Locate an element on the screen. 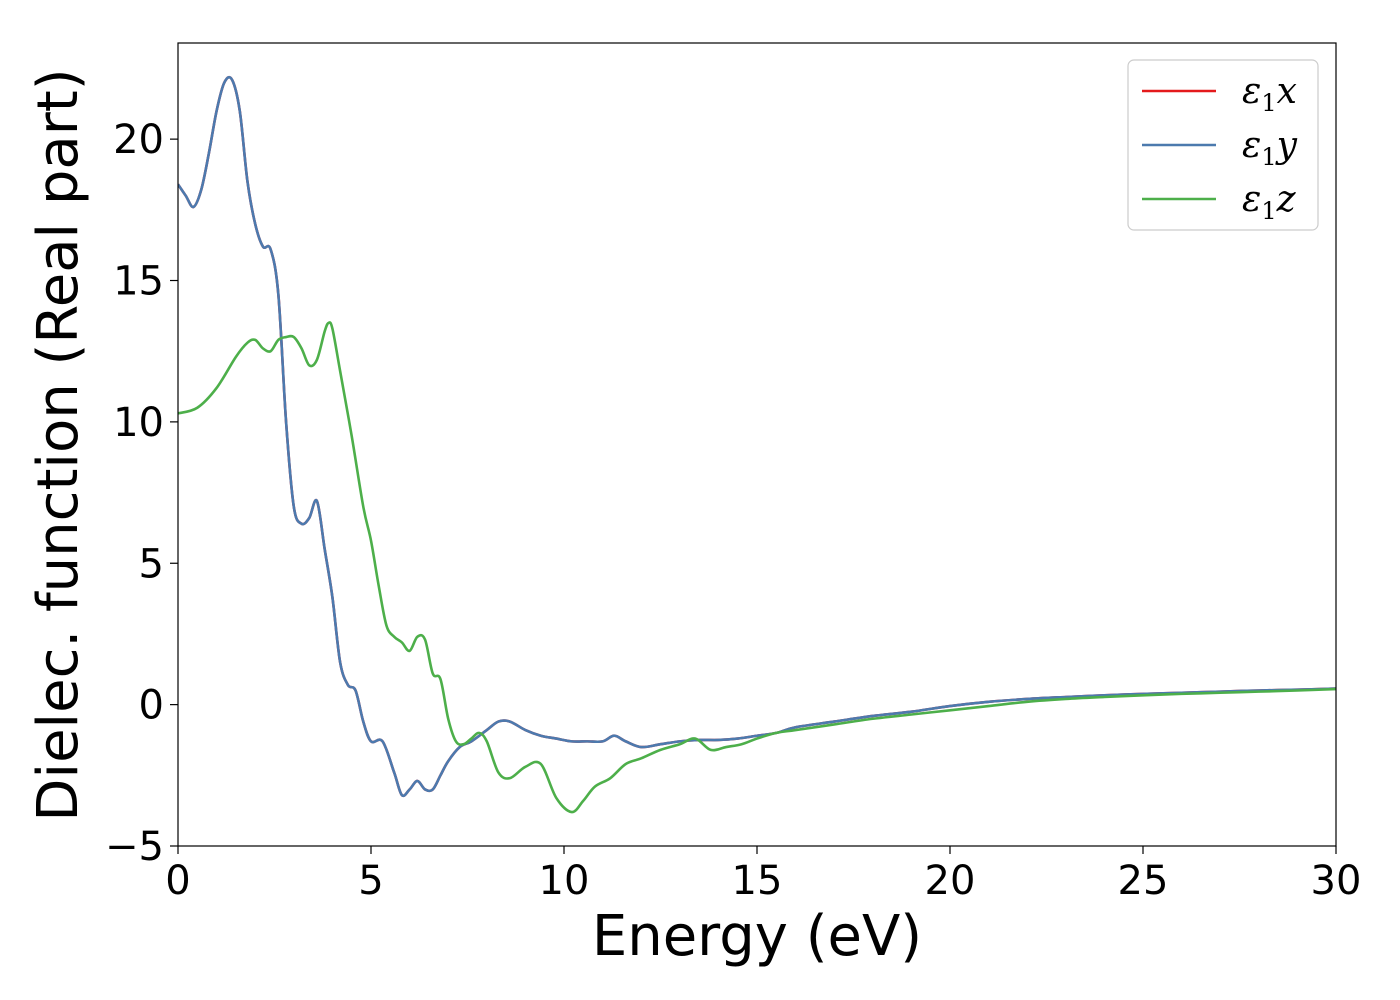 The width and height of the screenshot is (1400, 1000). legend-label-component: z is located at coordinates (1286, 199).